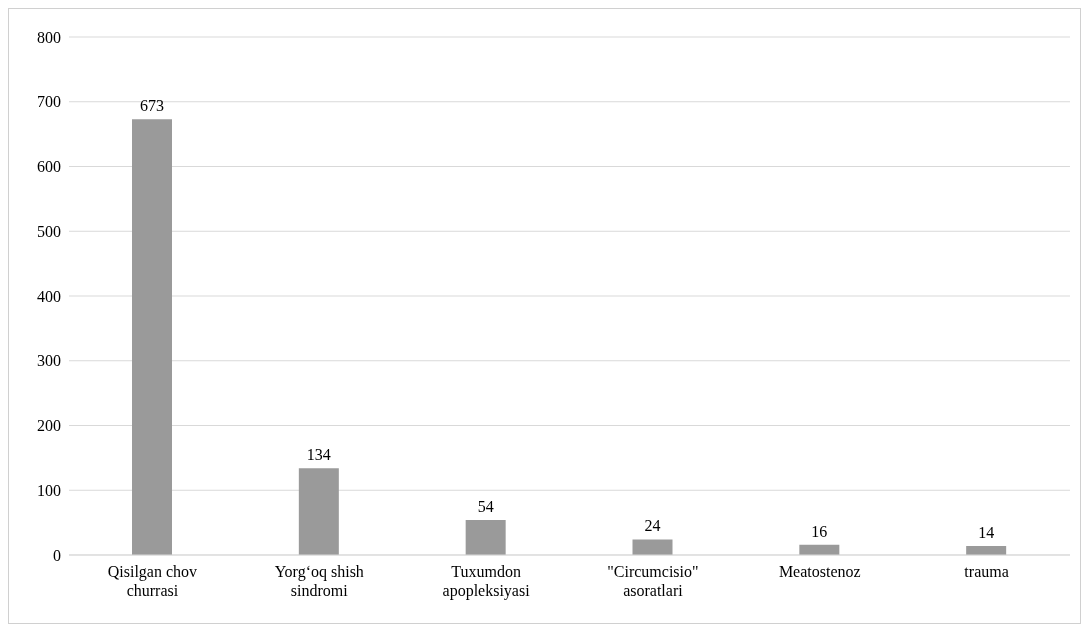 The image size is (1089, 632). Describe the element at coordinates (57, 555) in the screenshot. I see `y-tick-label: 0` at that location.